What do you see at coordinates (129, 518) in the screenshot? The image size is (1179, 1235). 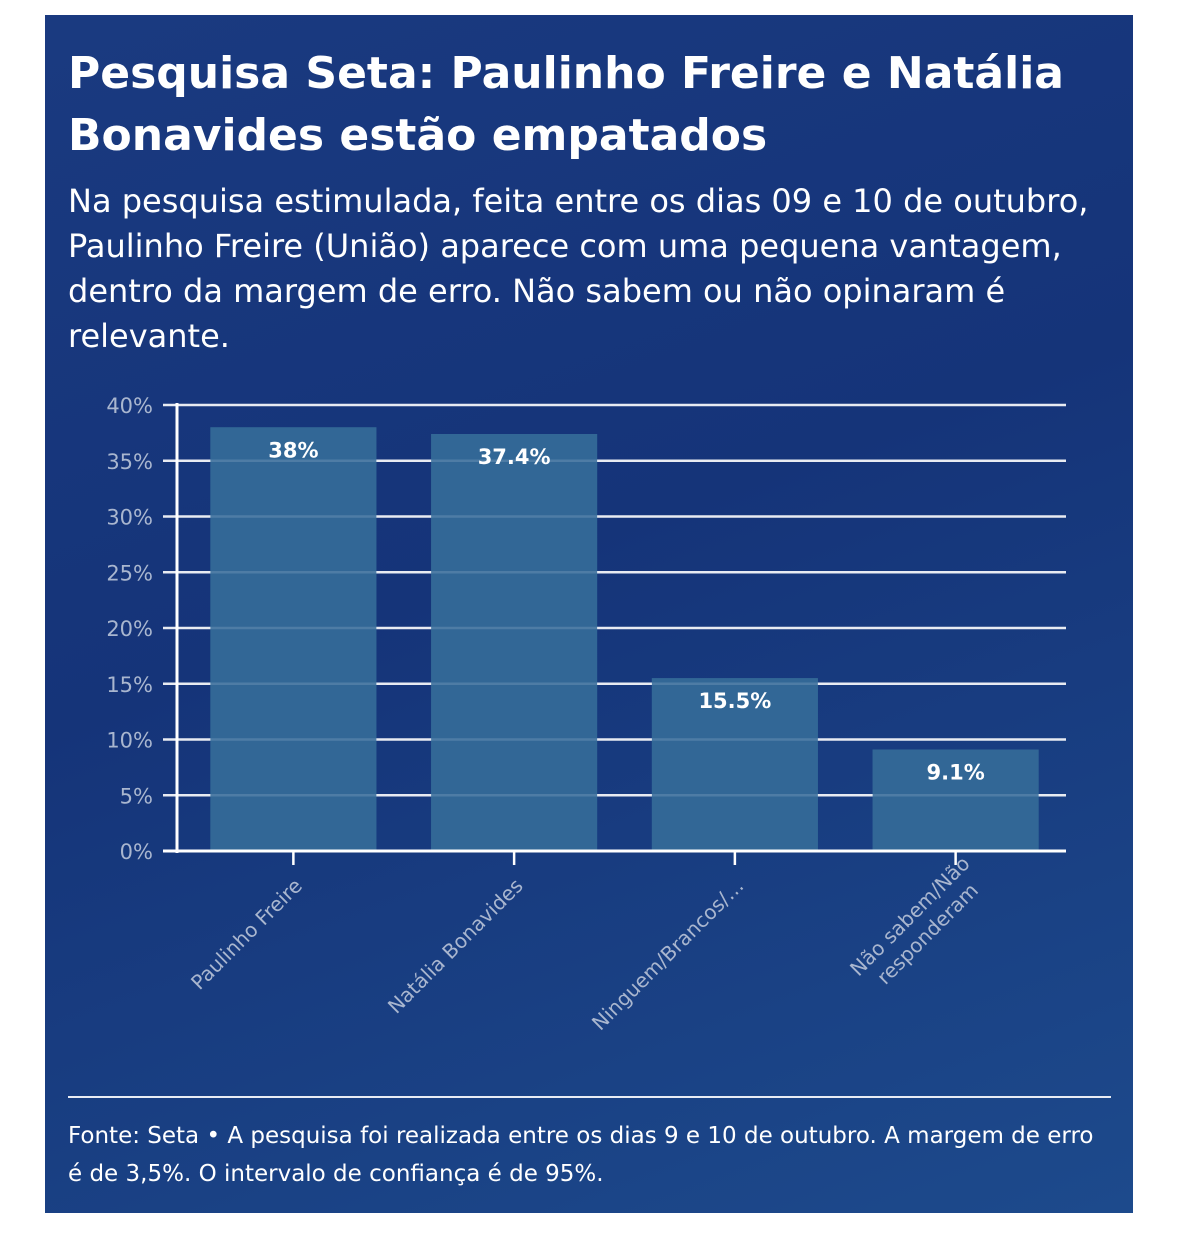 I see `y-tick-label: 30%` at bounding box center [129, 518].